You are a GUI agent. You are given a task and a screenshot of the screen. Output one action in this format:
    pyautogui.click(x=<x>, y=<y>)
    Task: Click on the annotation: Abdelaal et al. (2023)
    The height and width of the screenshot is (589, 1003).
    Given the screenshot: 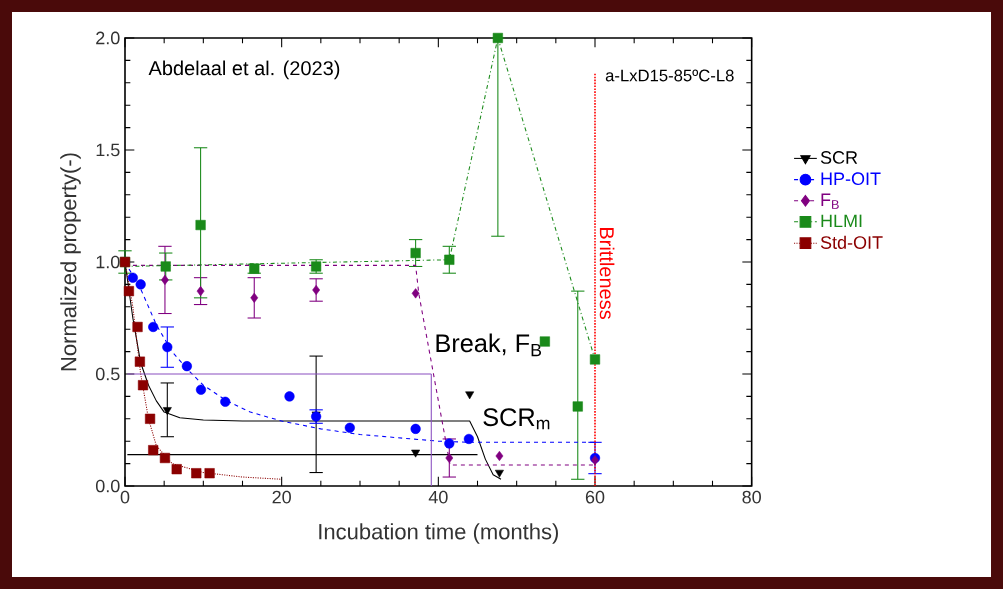 What is the action you would take?
    pyautogui.click(x=244, y=70)
    